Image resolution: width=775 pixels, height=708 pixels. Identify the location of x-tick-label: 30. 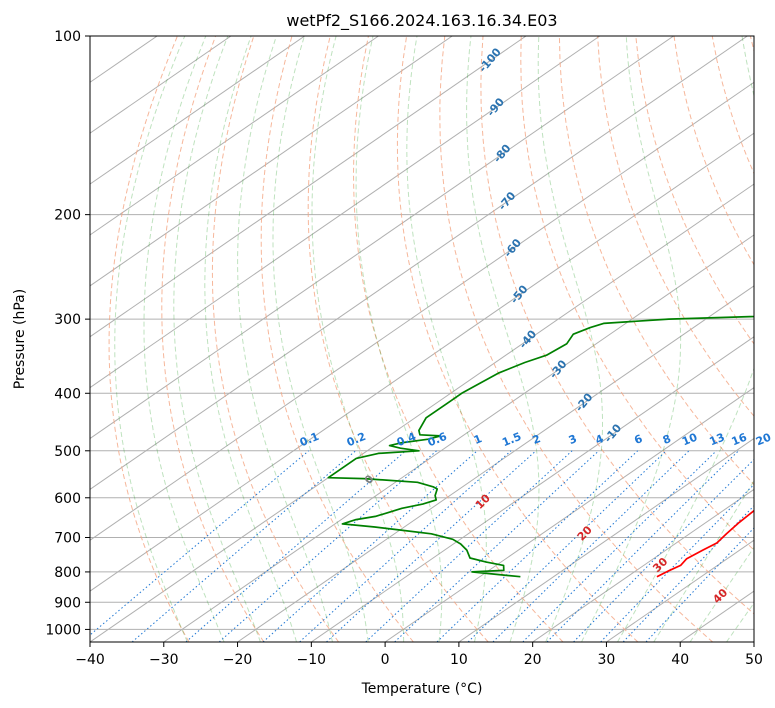
(607, 660).